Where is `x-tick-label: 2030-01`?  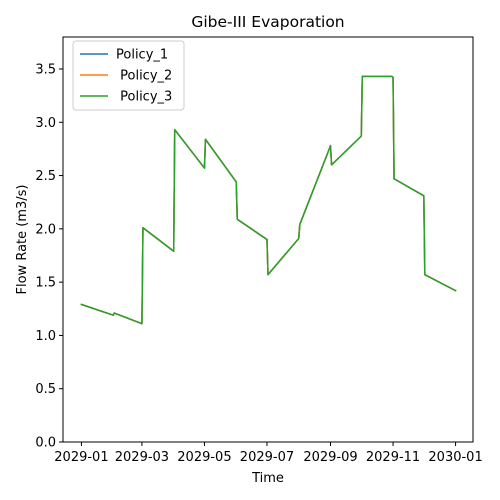 x-tick-label: 2030-01 is located at coordinates (455, 457).